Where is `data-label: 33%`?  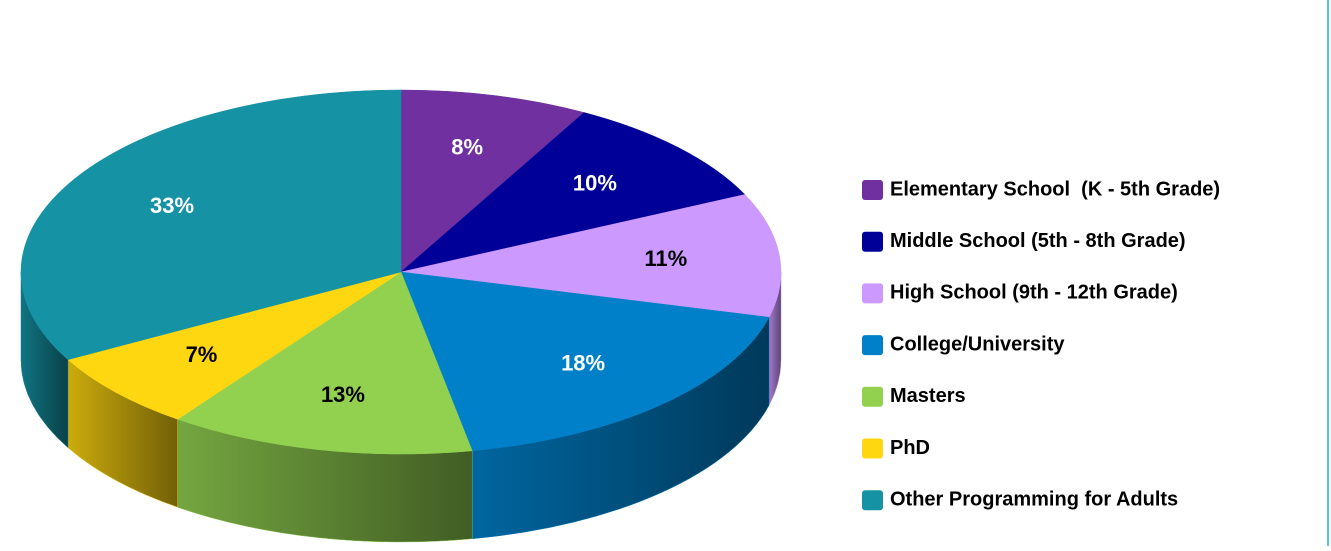
data-label: 33% is located at coordinates (172, 205).